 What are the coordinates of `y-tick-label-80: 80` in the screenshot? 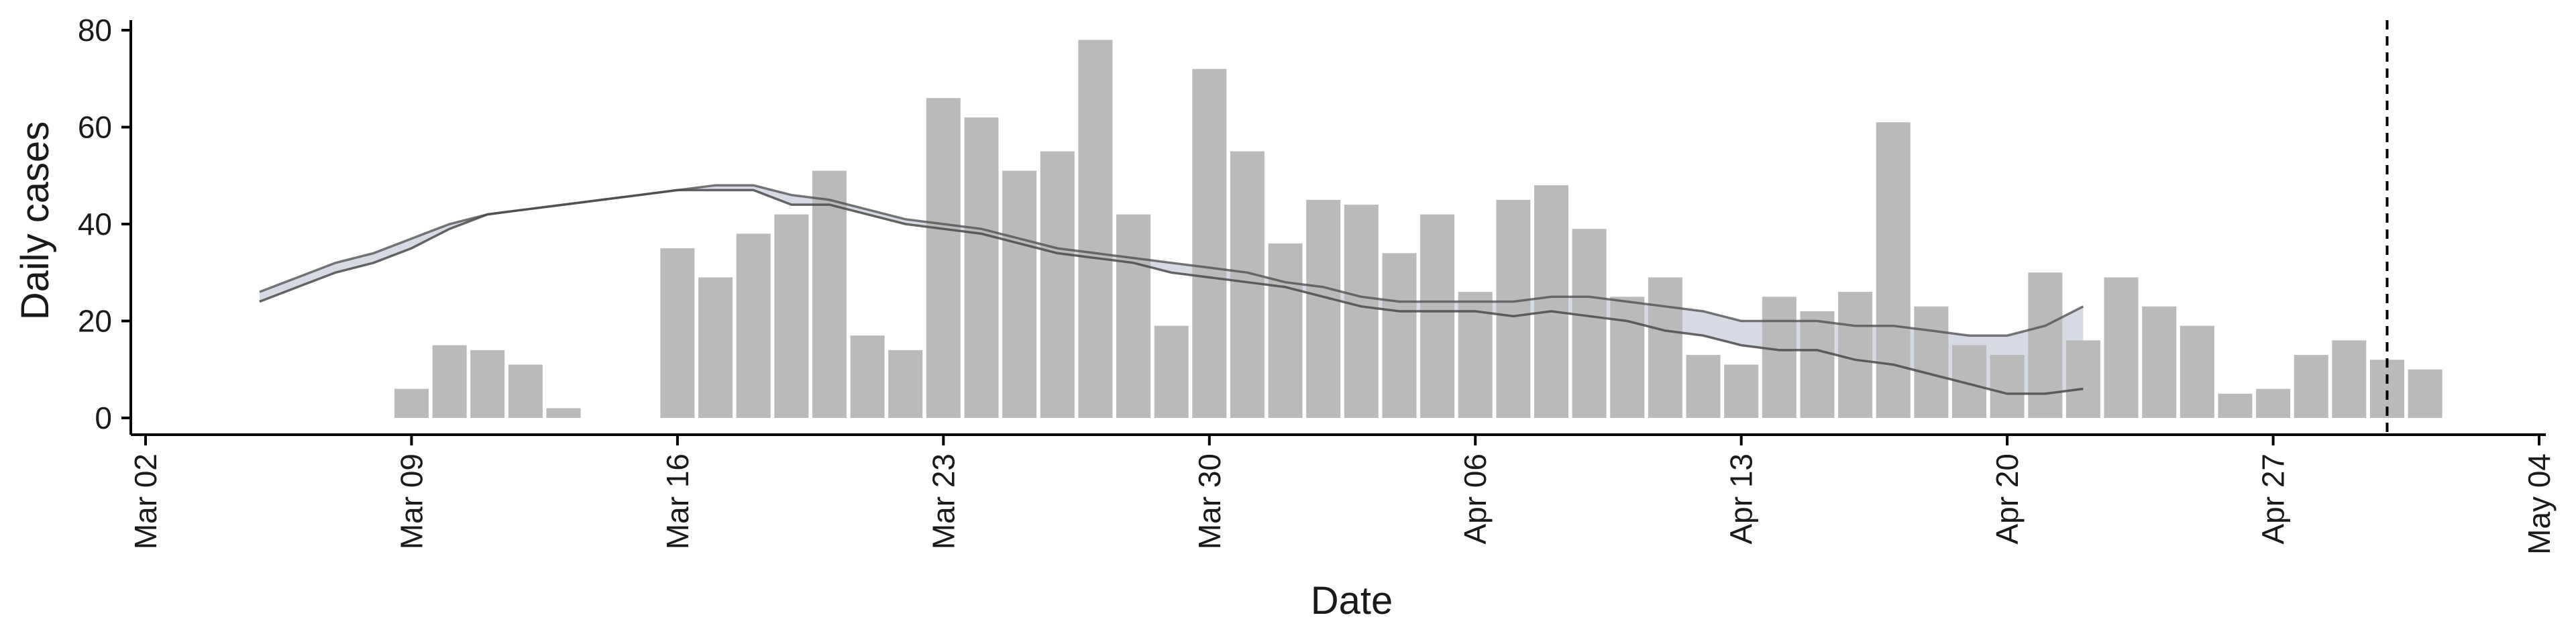 It's located at (95, 30).